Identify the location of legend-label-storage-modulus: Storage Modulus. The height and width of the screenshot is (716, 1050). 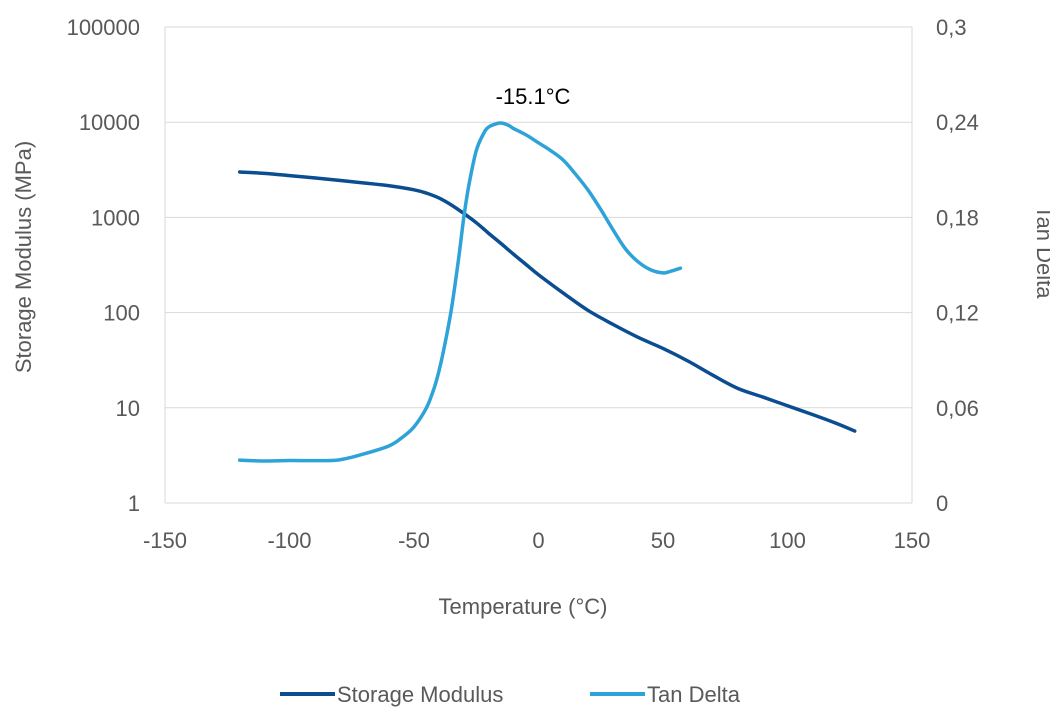
(420, 694).